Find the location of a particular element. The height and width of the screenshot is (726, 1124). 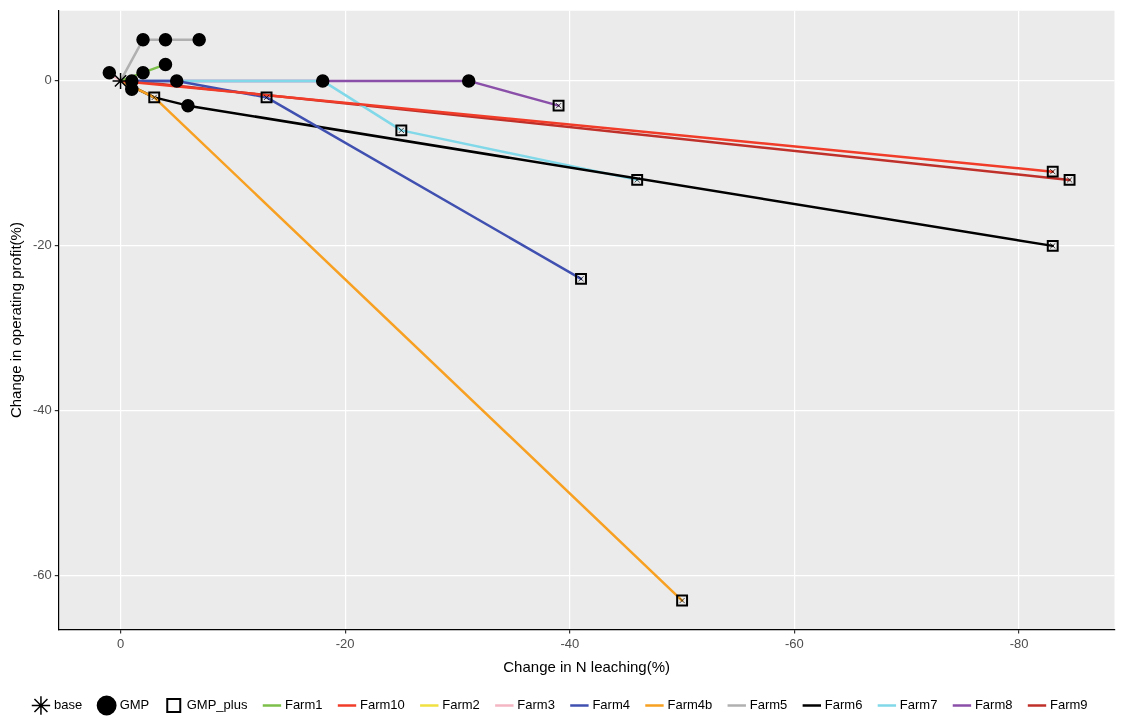

legend-label: Farm2 is located at coordinates (461, 705).